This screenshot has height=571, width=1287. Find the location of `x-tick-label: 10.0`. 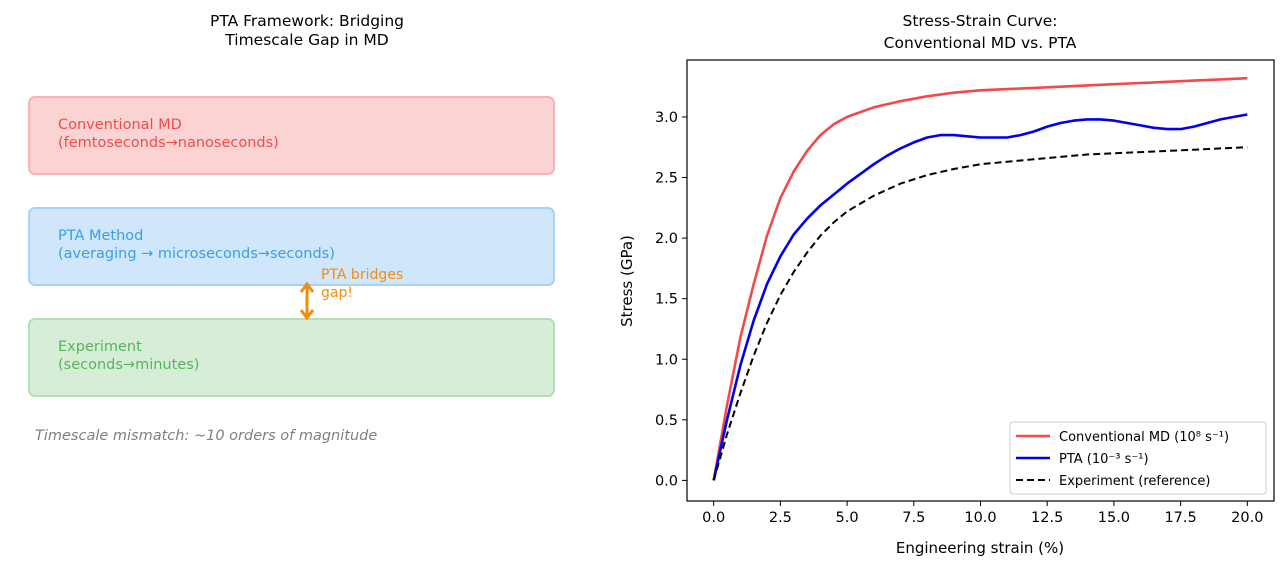

x-tick-label: 10.0 is located at coordinates (980, 518).